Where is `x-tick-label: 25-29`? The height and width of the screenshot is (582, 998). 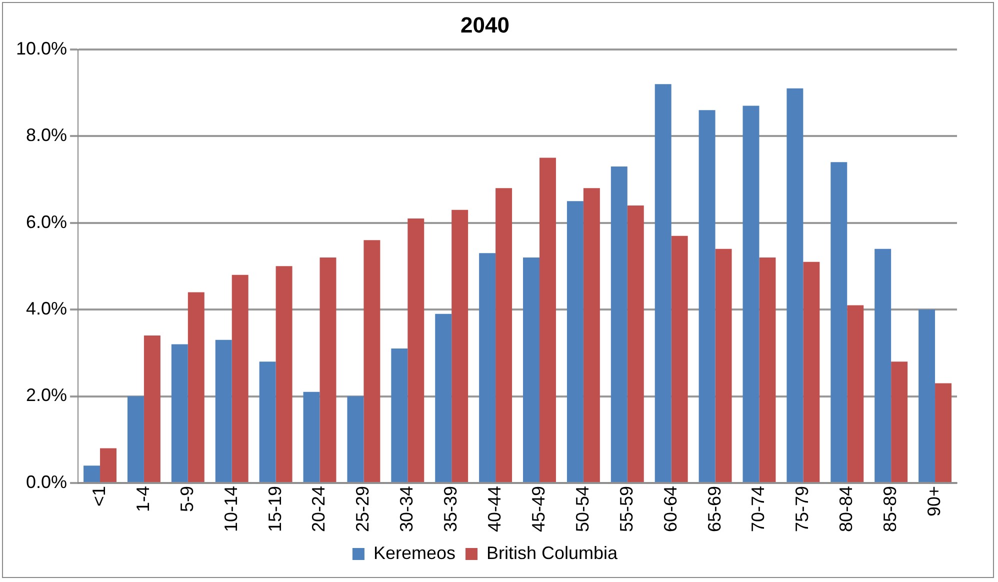
x-tick-label: 25-29 is located at coordinates (362, 509).